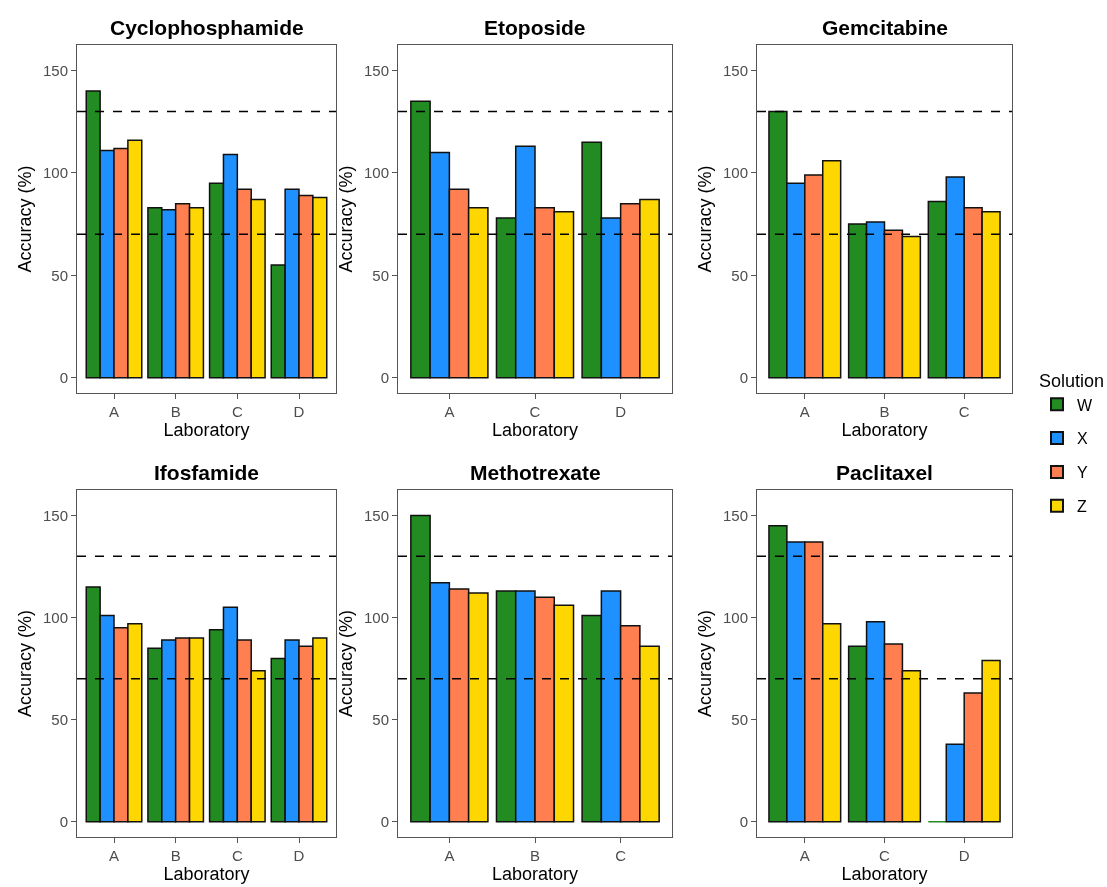 Image resolution: width=1107 pixels, height=887 pixels. I want to click on legend-label: Z, so click(1082, 506).